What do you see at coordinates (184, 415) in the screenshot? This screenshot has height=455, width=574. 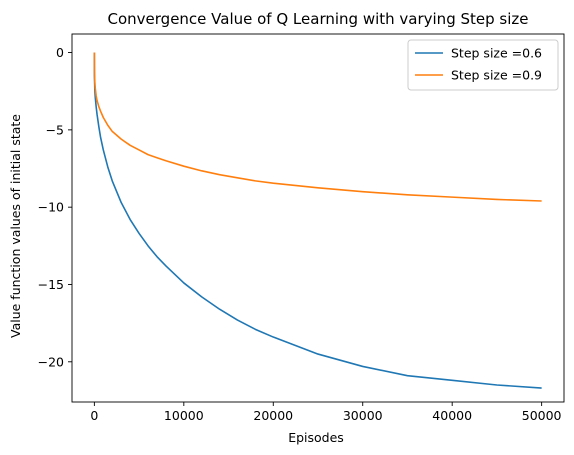 I see `x-tick-label: 10000` at bounding box center [184, 415].